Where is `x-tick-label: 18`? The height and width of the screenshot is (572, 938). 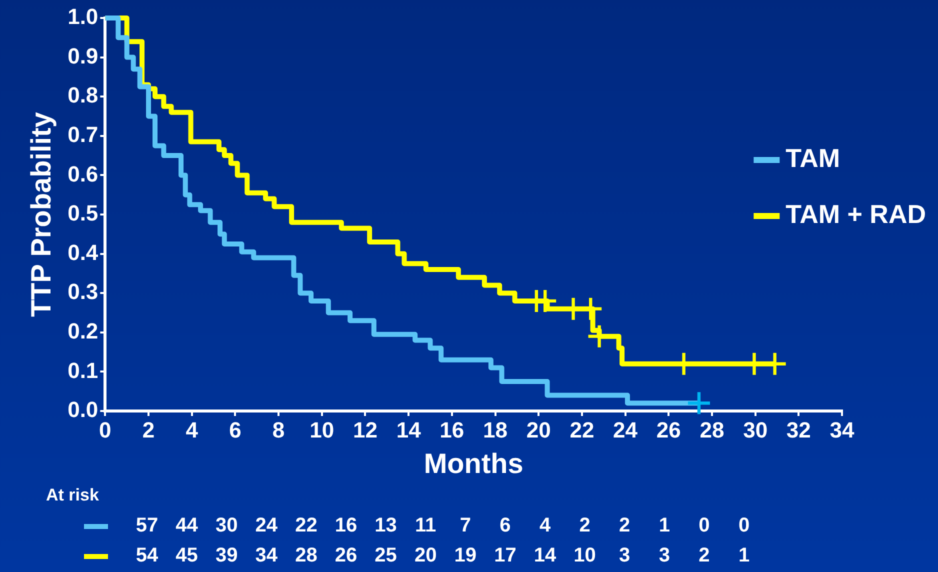 x-tick-label: 18 is located at coordinates (495, 429).